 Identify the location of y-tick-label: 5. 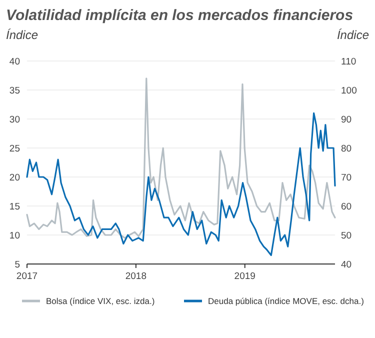
(17, 265).